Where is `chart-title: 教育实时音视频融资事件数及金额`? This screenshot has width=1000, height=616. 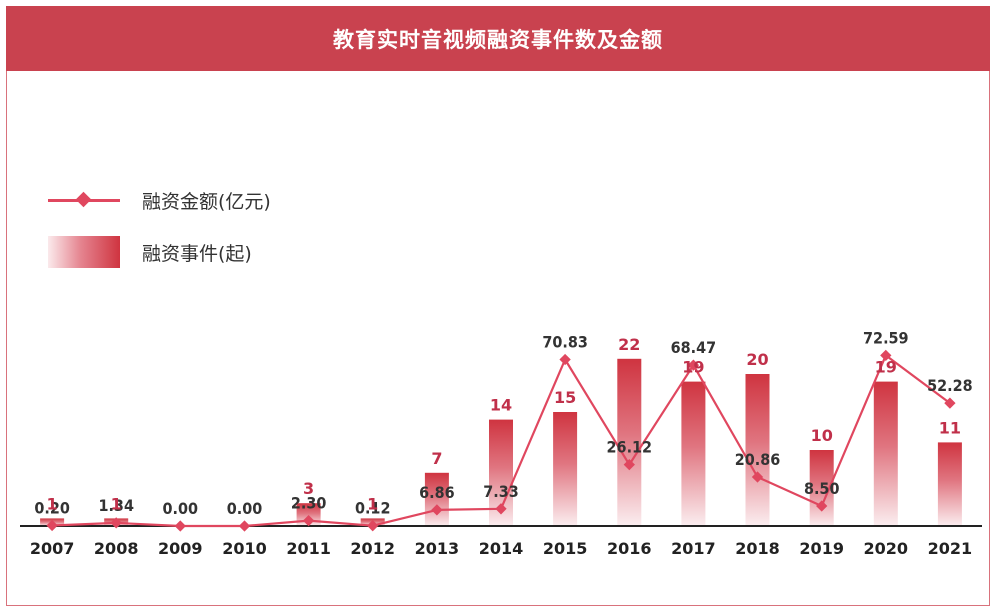
chart-title: 教育实时音视频融资事件数及金额 is located at coordinates (498, 39).